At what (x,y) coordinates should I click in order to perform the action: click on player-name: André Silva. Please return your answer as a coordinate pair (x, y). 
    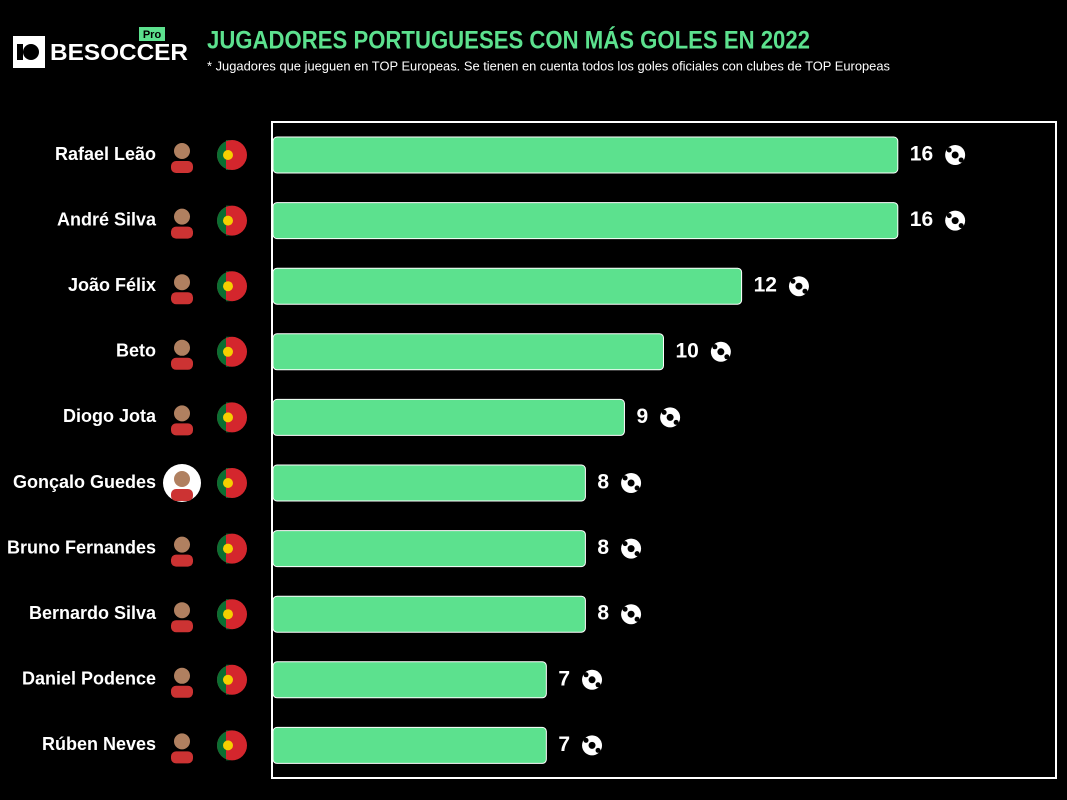
    Looking at the image, I should click on (107, 219).